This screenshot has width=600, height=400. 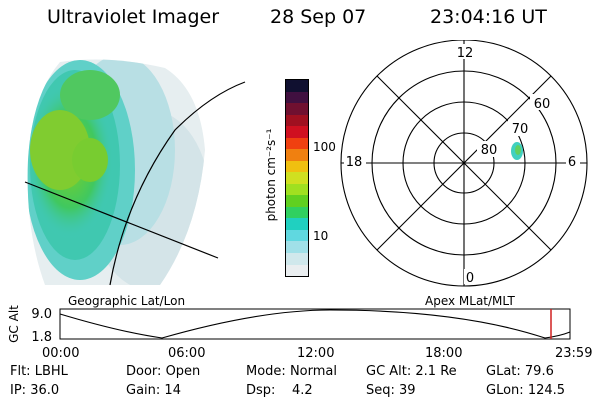 I want to click on colorbar-unit-text: photon cm⁻²s⁻¹, so click(x=271, y=174).